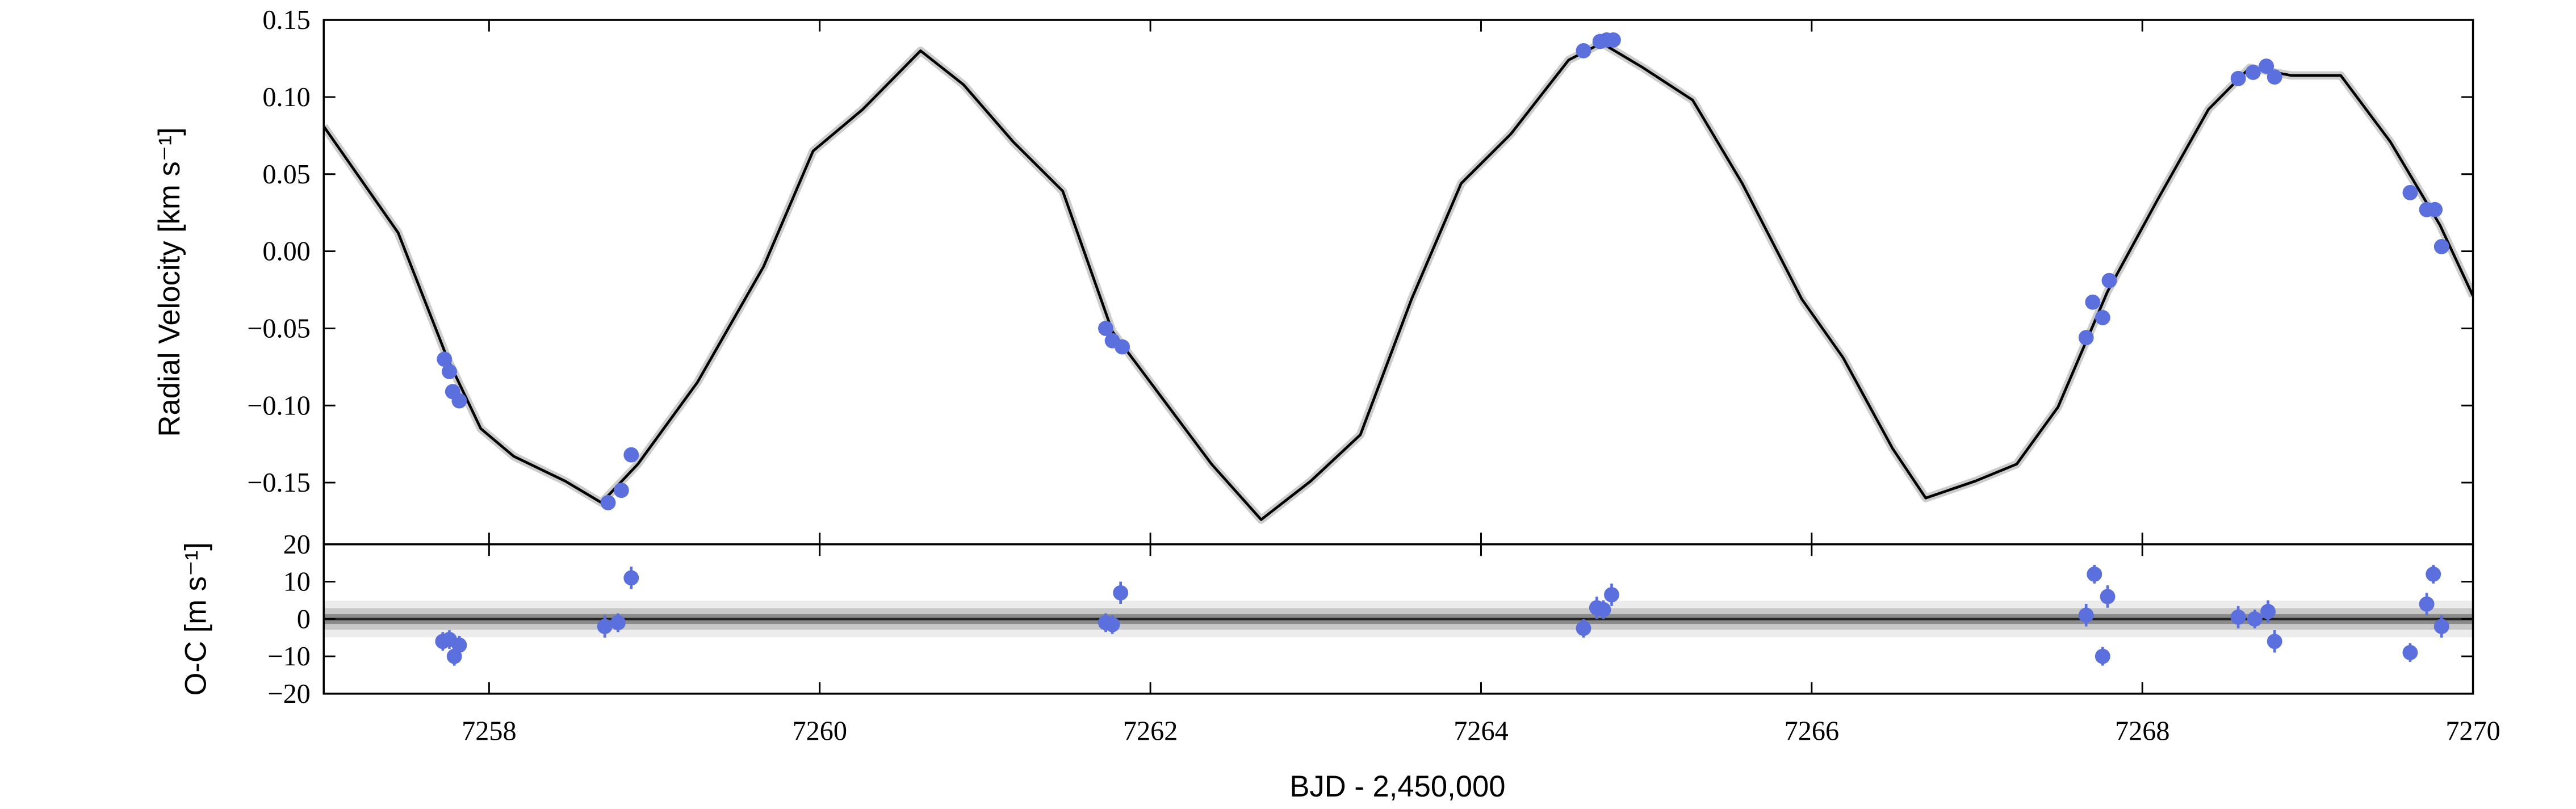 The image size is (2576, 809). I want to click on x-tick-label: 7270, so click(2472, 732).